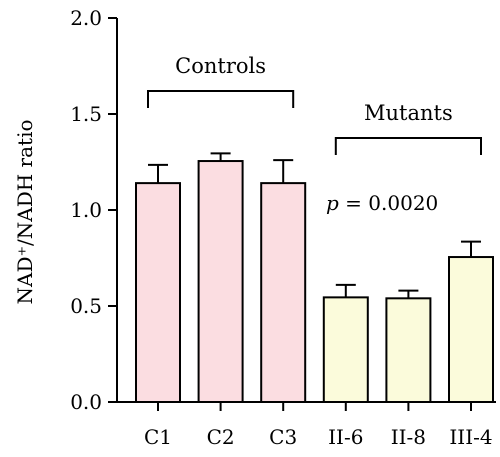  I want to click on y-tick-label: 2.0, so click(86, 18).